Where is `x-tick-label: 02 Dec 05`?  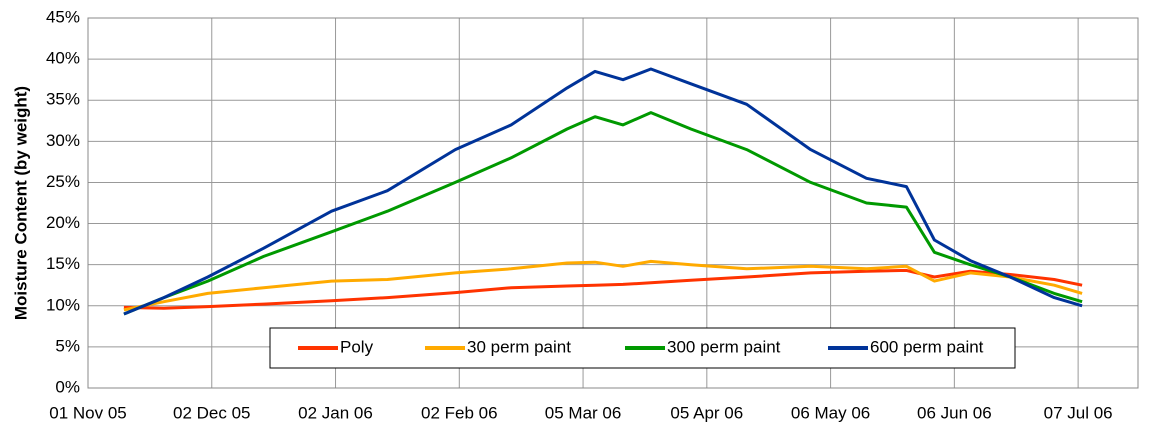
x-tick-label: 02 Dec 05 is located at coordinates (212, 412).